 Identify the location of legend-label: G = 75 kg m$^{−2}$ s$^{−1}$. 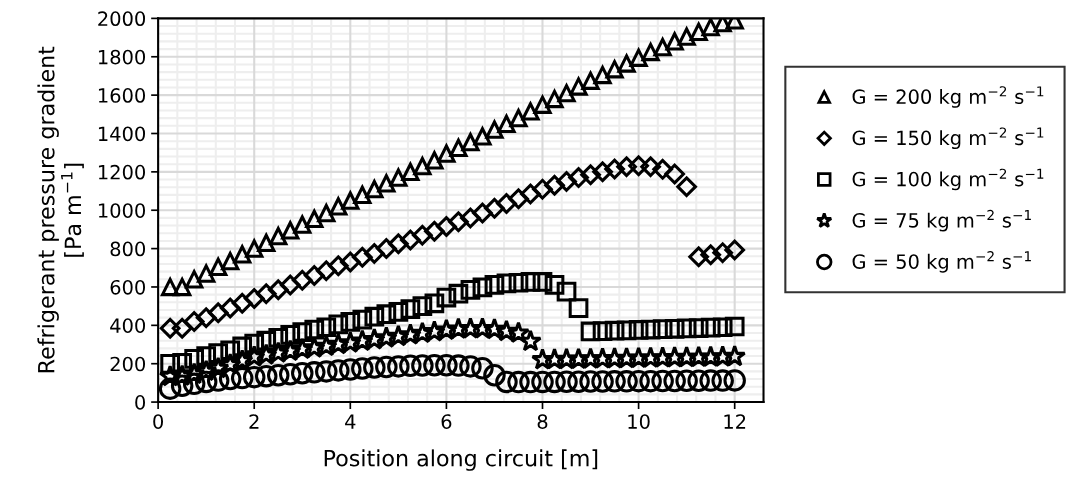
(941, 220).